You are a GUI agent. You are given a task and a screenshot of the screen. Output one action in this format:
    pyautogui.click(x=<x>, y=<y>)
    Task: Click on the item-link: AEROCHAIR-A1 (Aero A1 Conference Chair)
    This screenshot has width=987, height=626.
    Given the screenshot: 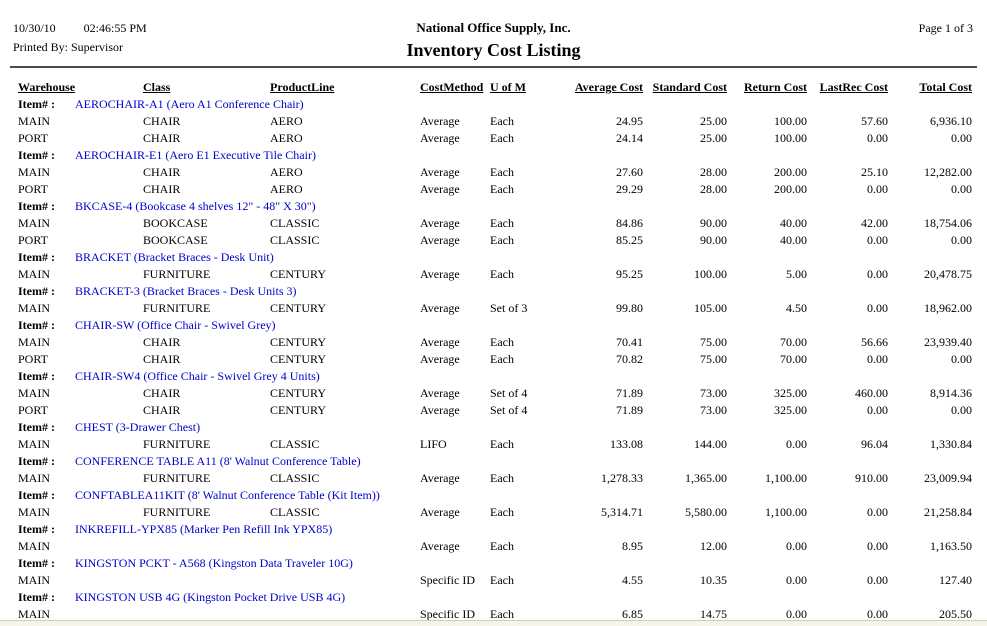 What is the action you would take?
    pyautogui.click(x=189, y=104)
    